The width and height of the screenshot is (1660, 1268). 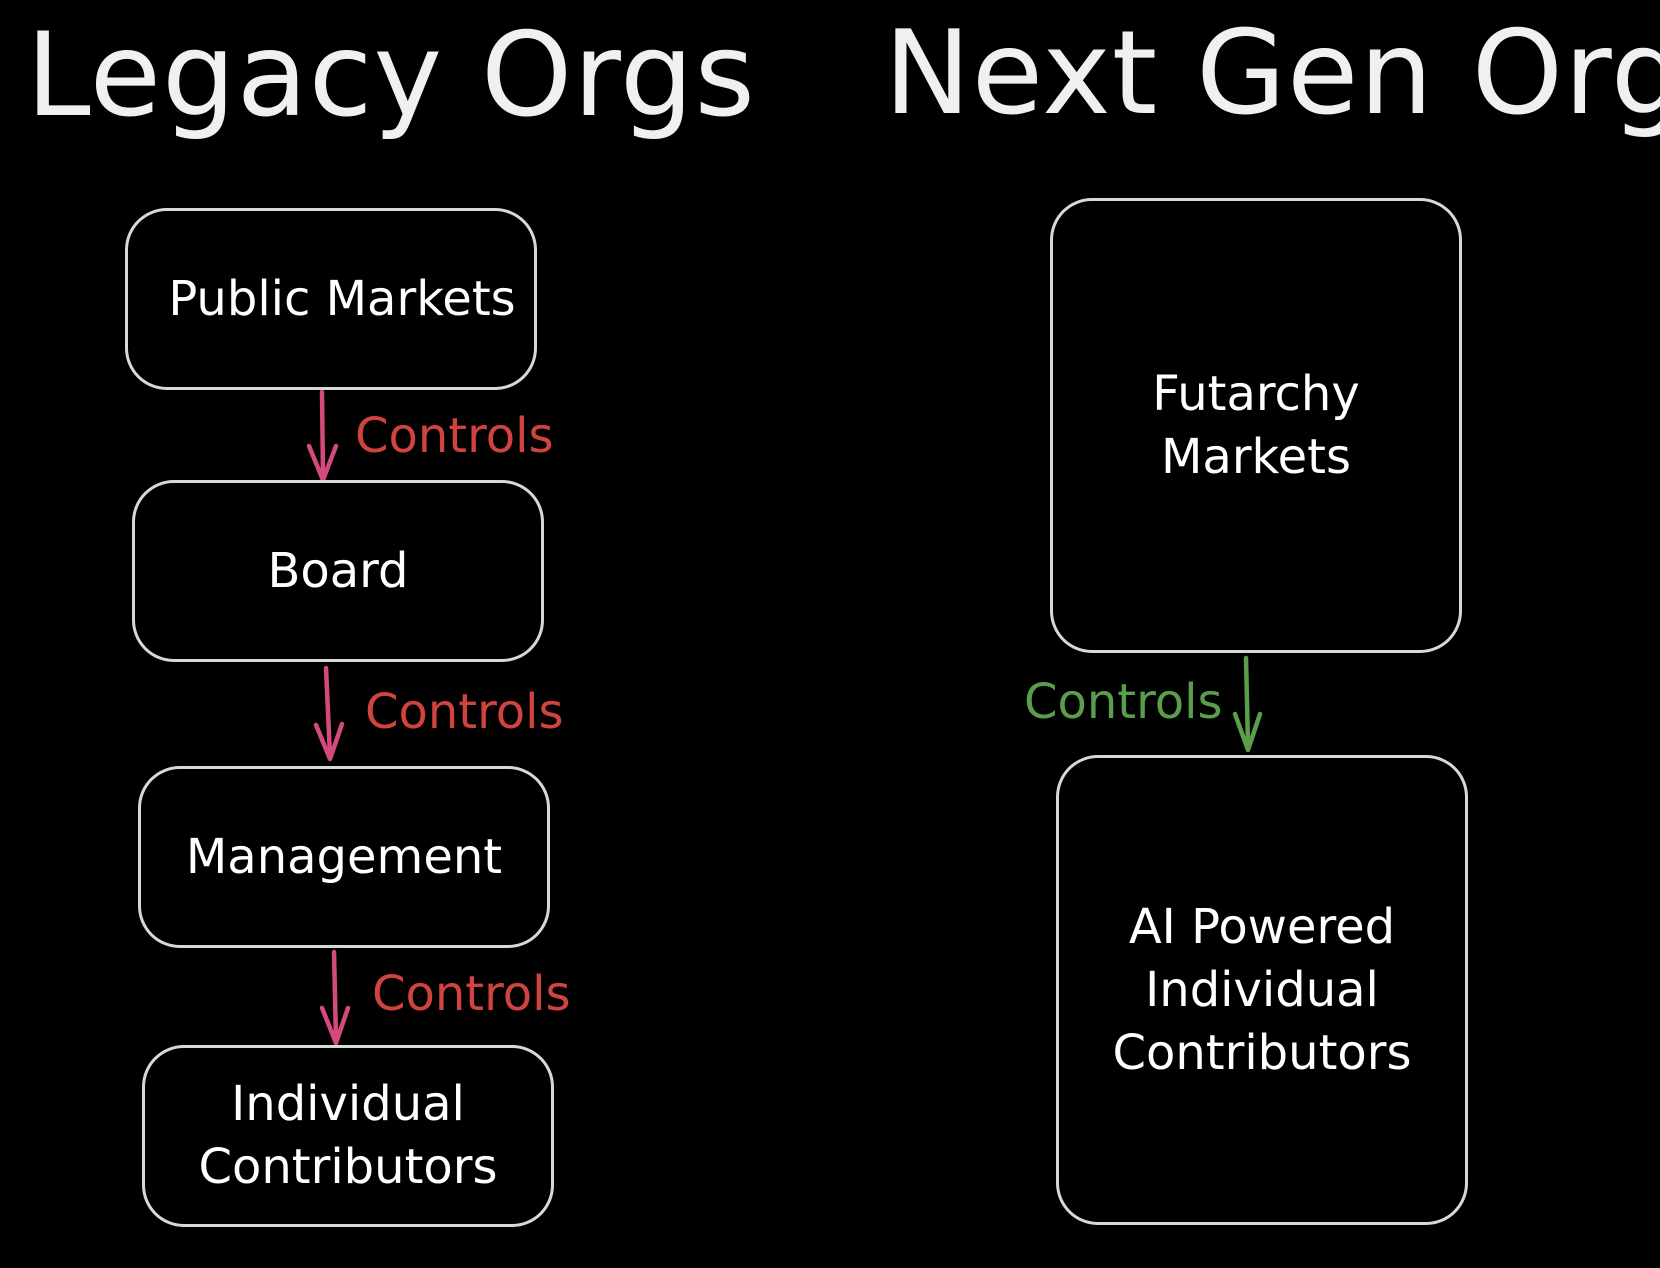 I want to click on node-label-line-2: Individual, so click(x=1262, y=989).